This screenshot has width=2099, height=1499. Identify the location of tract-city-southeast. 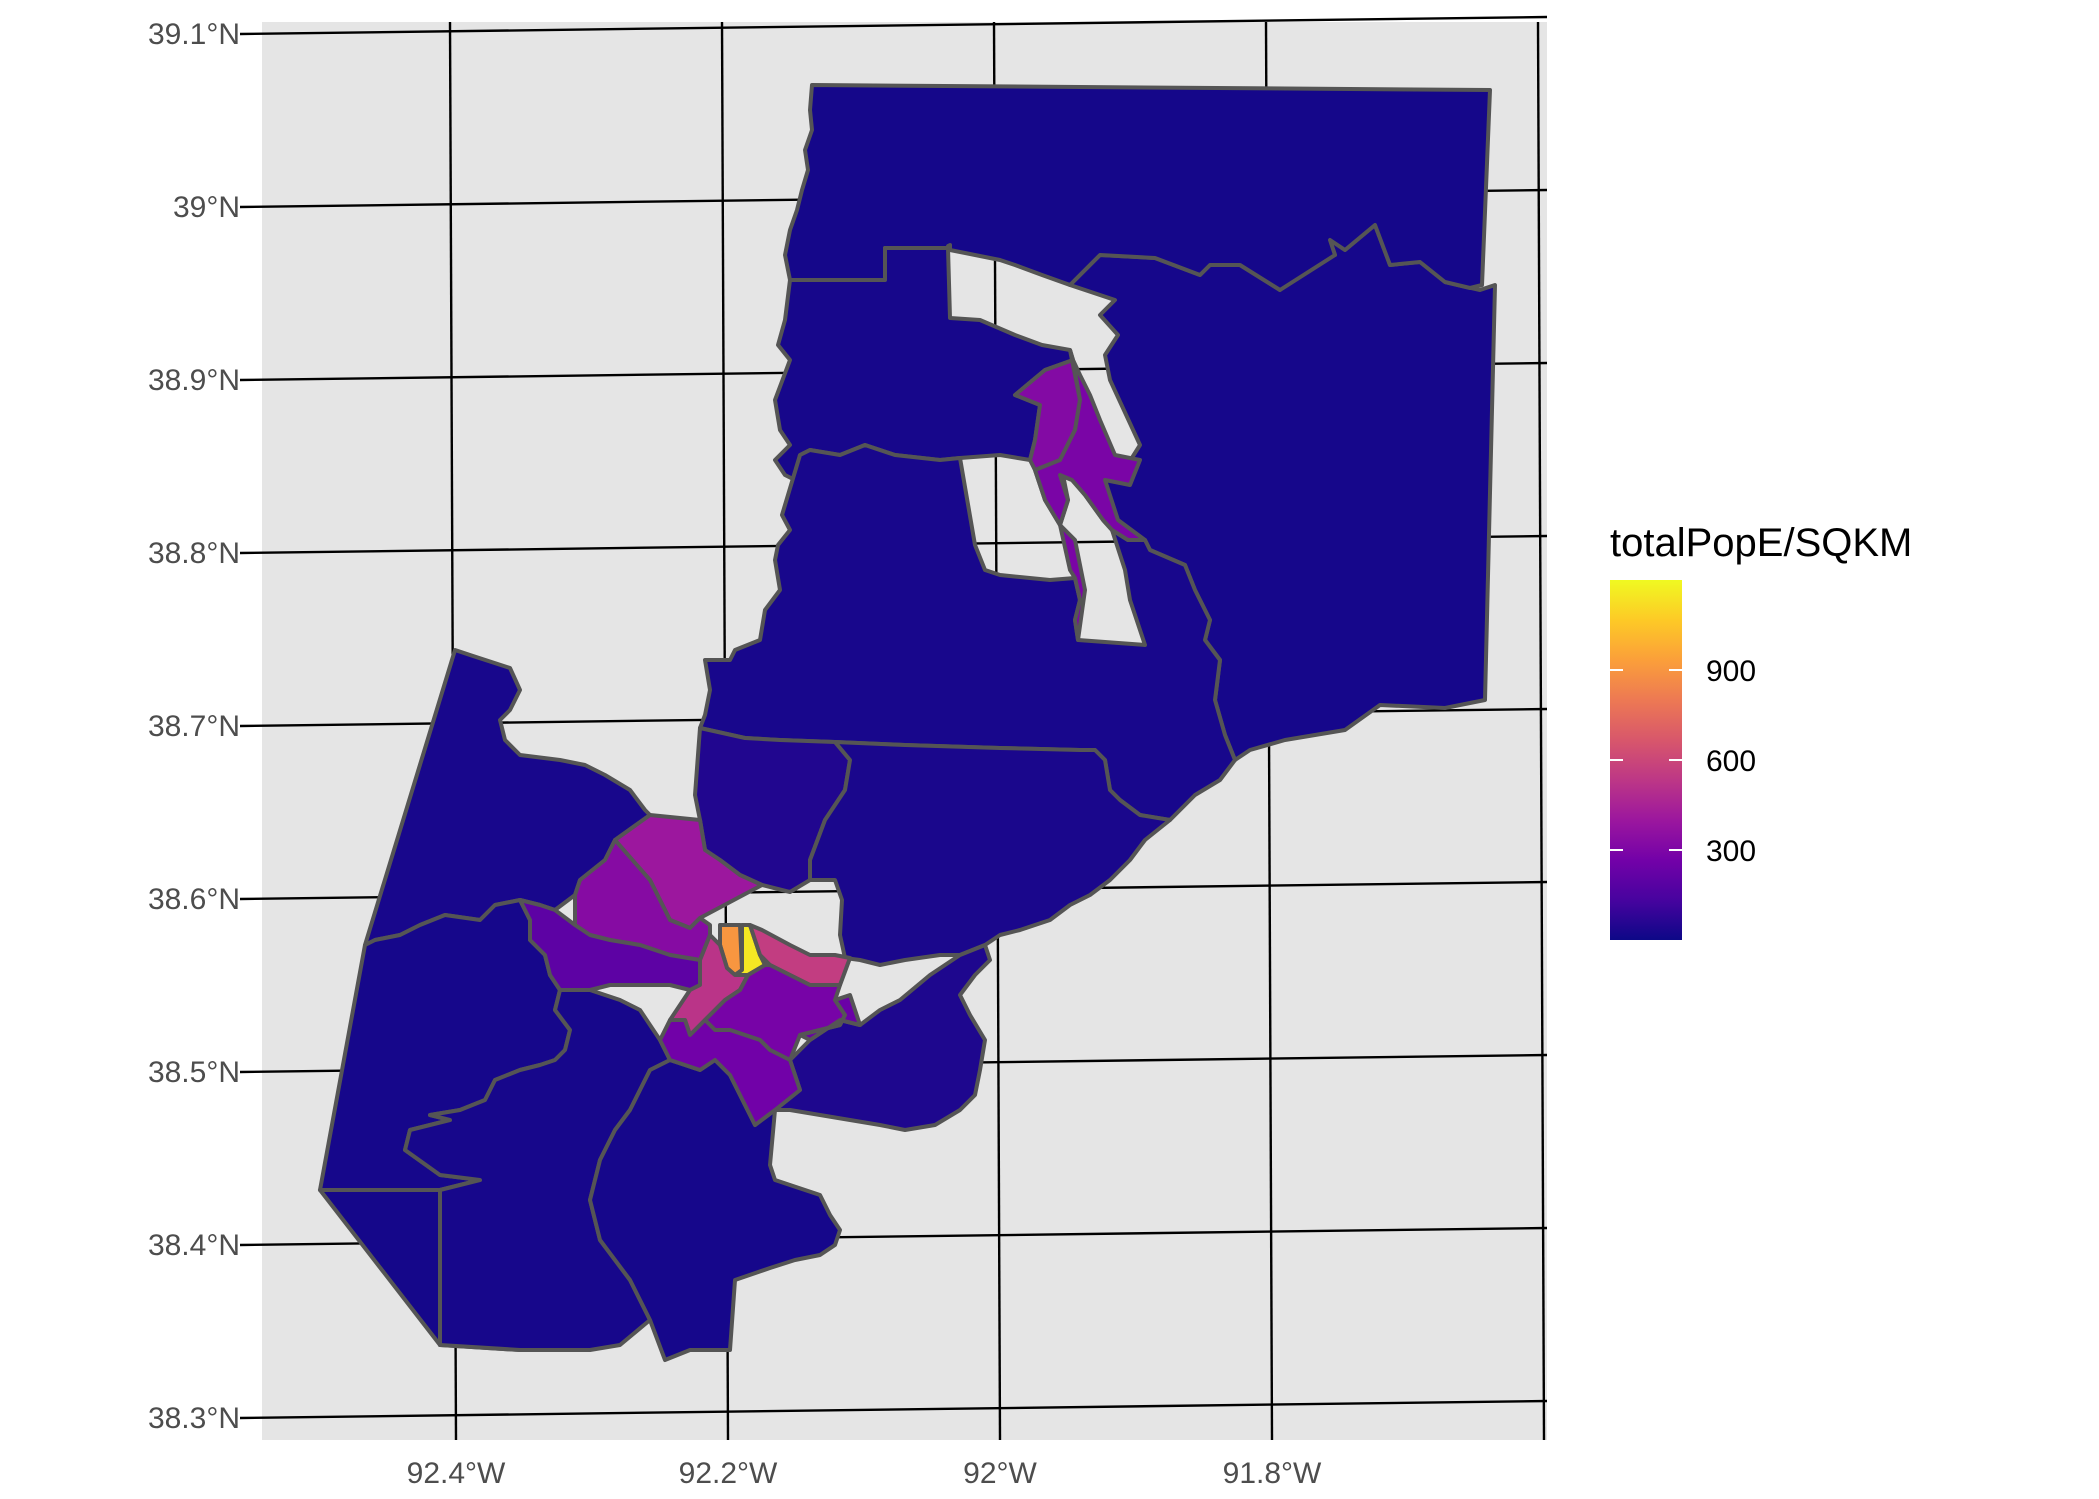
(830, 1017).